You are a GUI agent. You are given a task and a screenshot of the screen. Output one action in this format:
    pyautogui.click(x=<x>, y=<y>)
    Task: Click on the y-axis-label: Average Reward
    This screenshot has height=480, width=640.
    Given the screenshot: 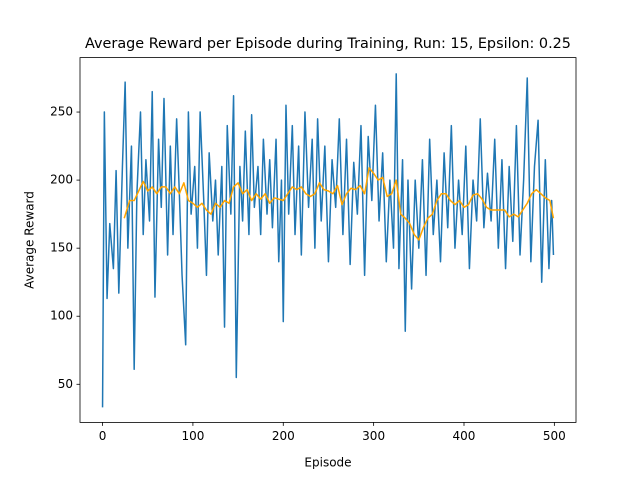 What is the action you would take?
    pyautogui.click(x=30, y=240)
    